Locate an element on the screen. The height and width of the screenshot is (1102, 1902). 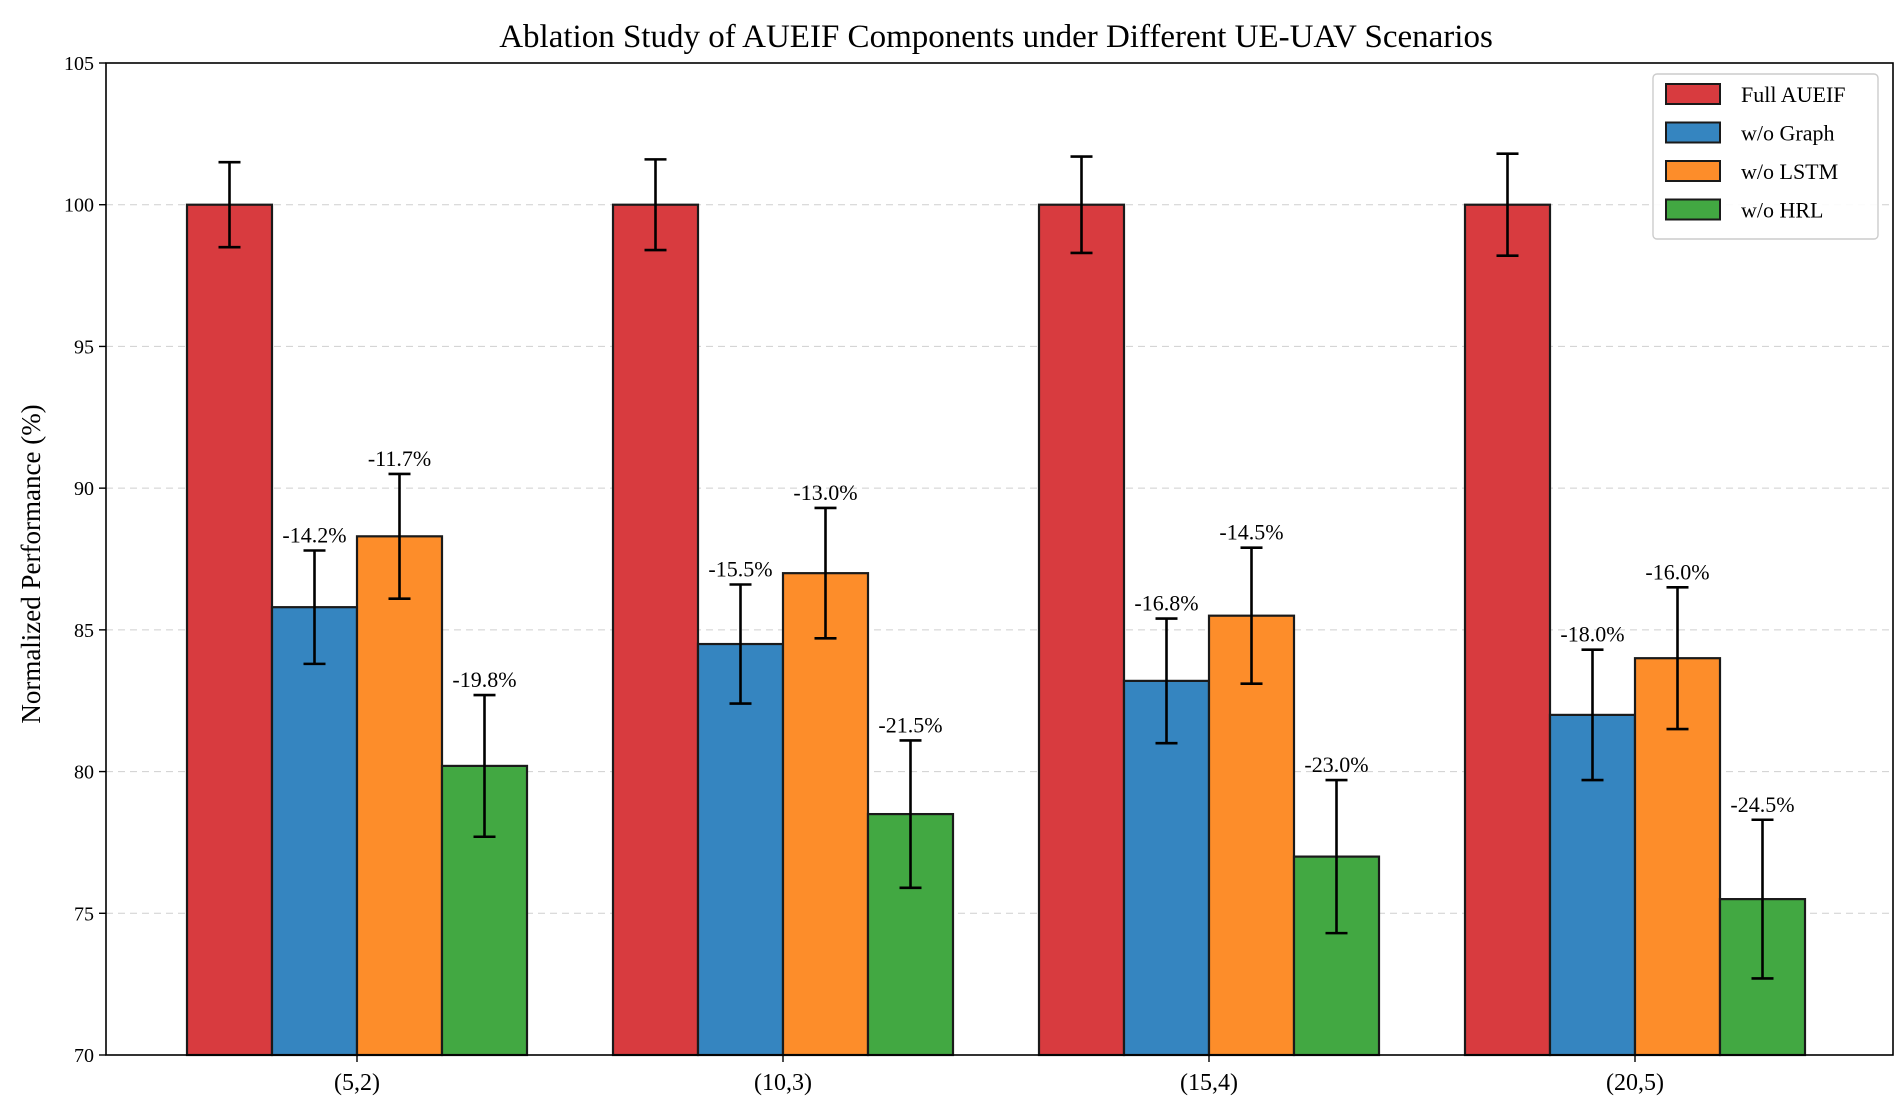
data-label-w-o-graph-10-3: -15.5% is located at coordinates (740, 569).